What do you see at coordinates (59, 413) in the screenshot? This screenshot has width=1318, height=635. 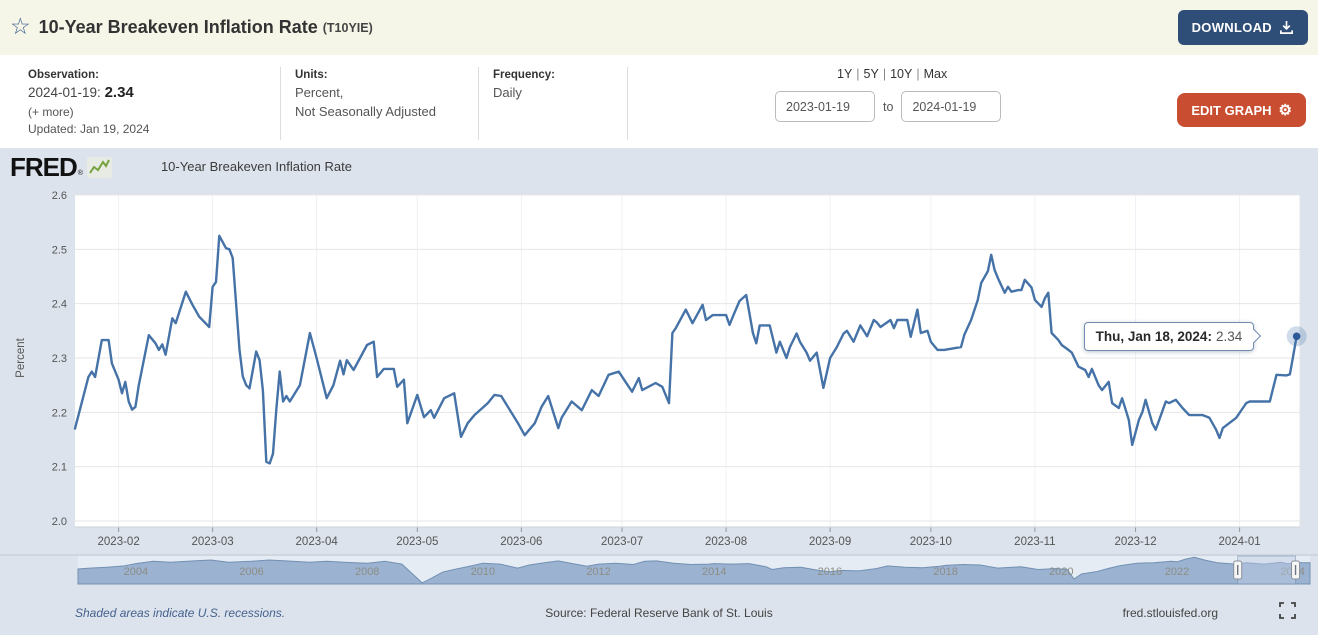 I see `svg-text: 2.2` at bounding box center [59, 413].